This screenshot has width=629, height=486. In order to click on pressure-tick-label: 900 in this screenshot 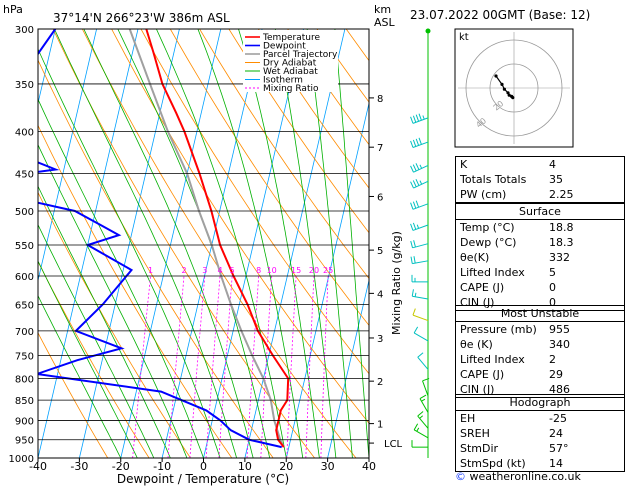, I will do `click(24, 421)`.